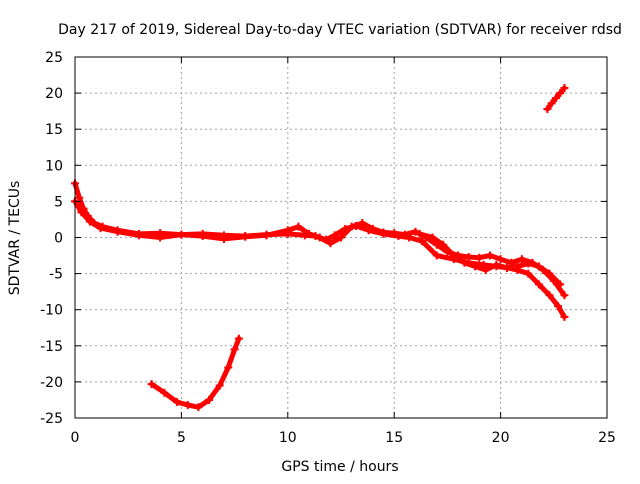 The width and height of the screenshot is (640, 484). What do you see at coordinates (54, 94) in the screenshot?
I see `y-tick-label: 20` at bounding box center [54, 94].